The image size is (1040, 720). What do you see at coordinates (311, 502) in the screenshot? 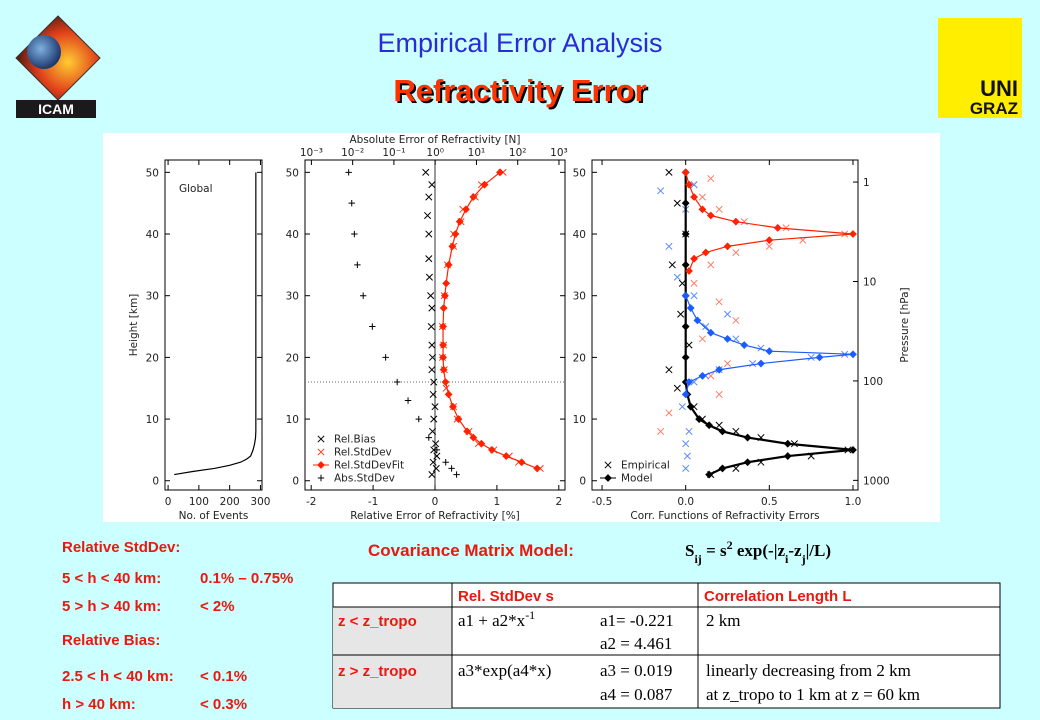
I see `x-tick-label: -2` at bounding box center [311, 502].